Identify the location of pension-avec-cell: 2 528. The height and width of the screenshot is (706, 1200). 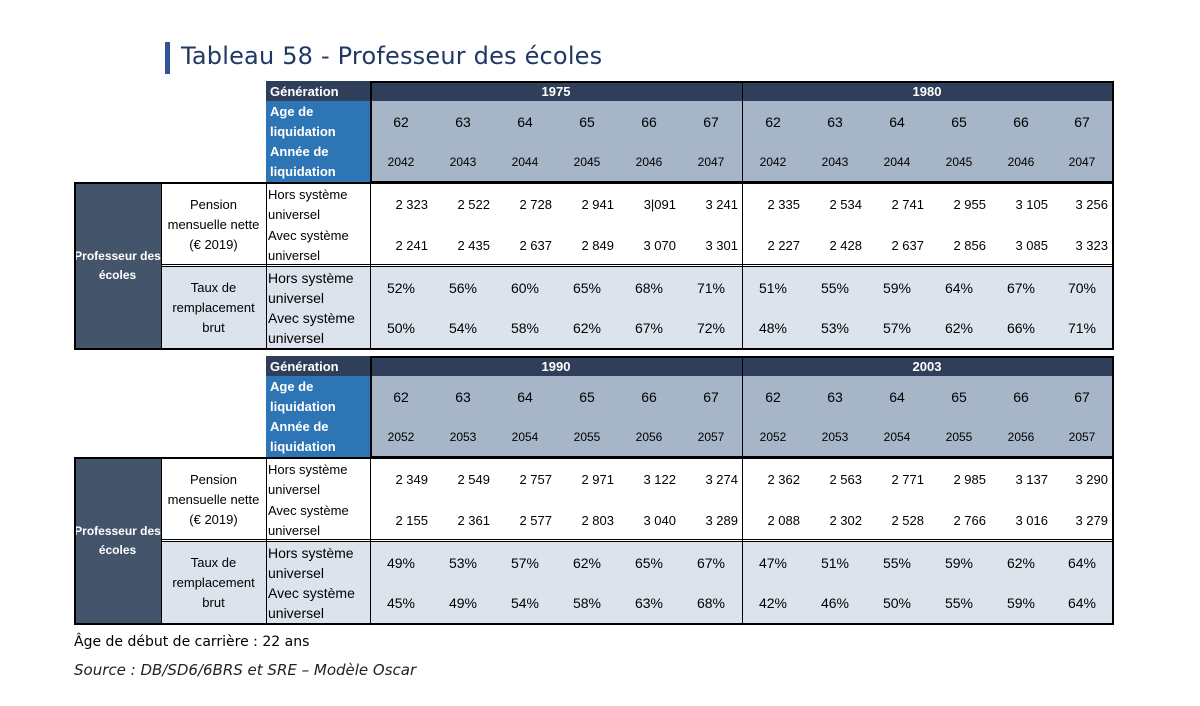
(897, 520).